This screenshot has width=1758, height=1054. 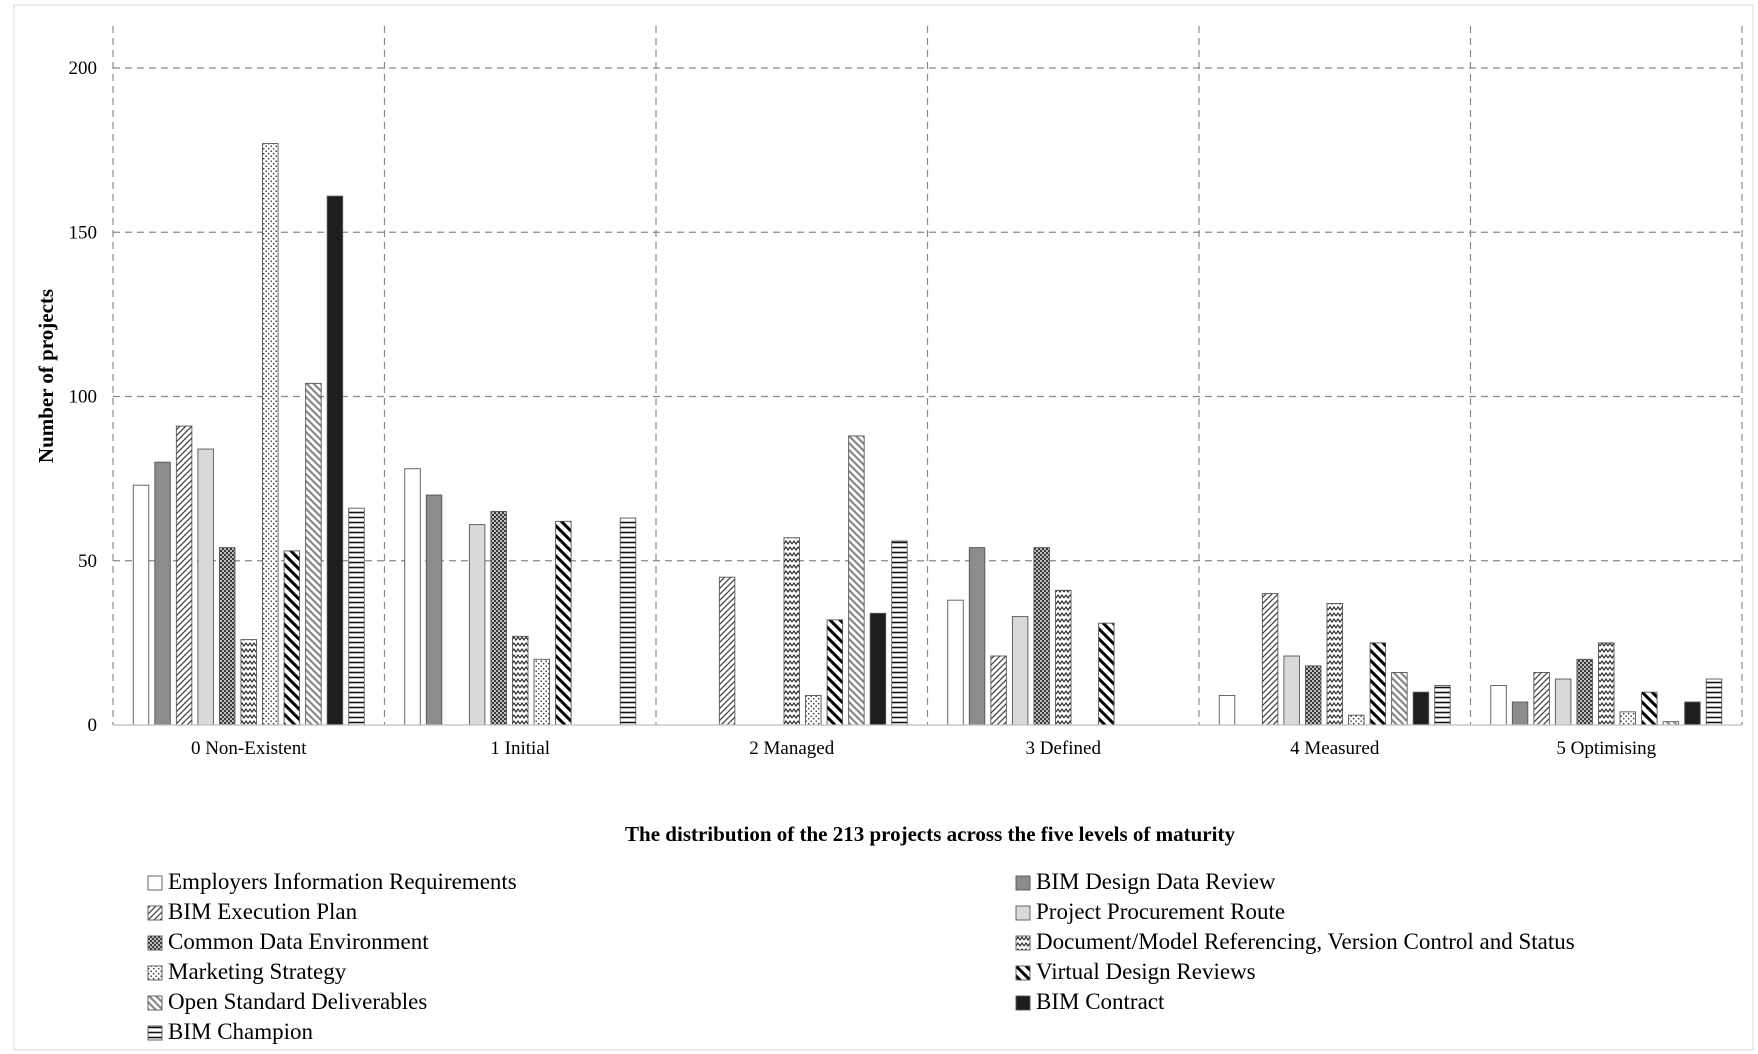 I want to click on bar-virtual-design-reviews-3-defined, so click(x=1106, y=674).